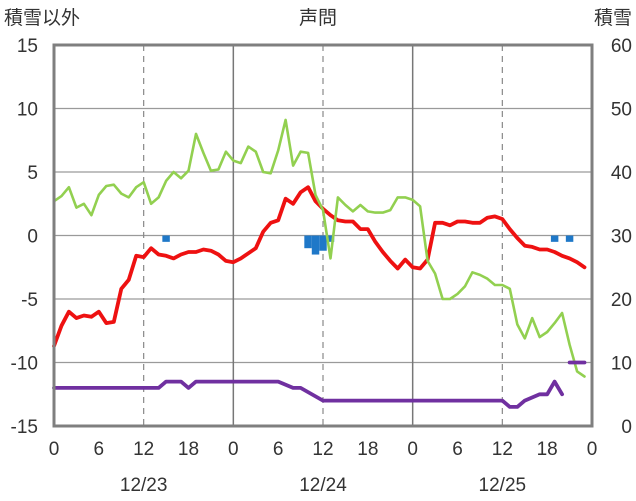 The image size is (636, 501). I want to click on date-label: 12/25, so click(503, 485).